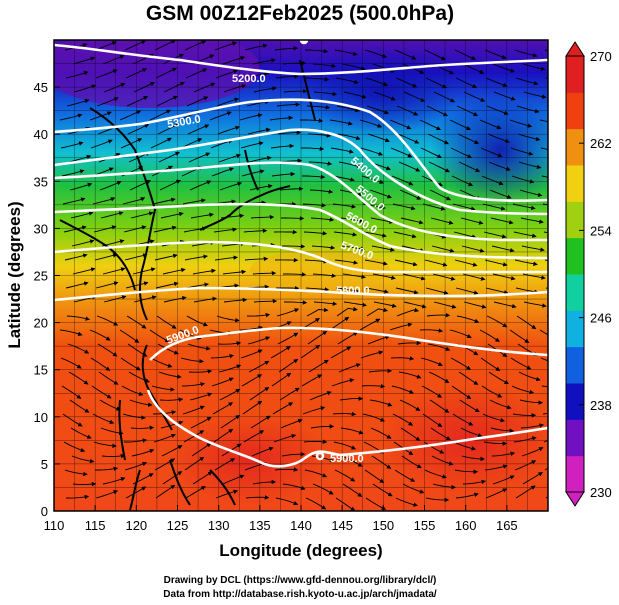  Describe the element at coordinates (14, 274) in the screenshot. I see `y-axis-label: Latitude (degrees)` at that location.